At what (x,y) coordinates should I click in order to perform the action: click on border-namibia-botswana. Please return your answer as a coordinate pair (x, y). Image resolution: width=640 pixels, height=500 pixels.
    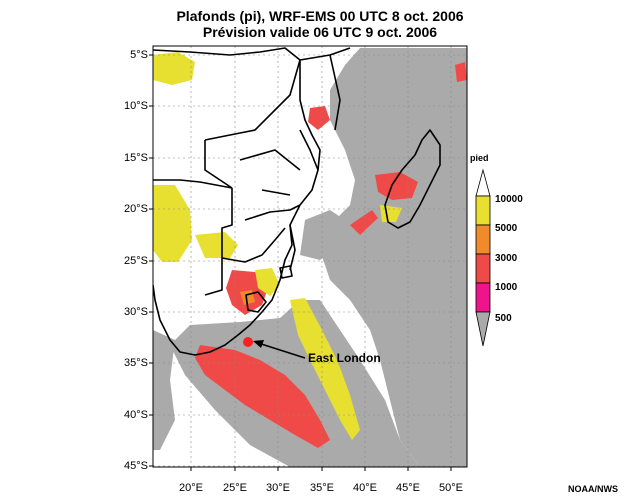
    Looking at the image, I should click on (218, 242).